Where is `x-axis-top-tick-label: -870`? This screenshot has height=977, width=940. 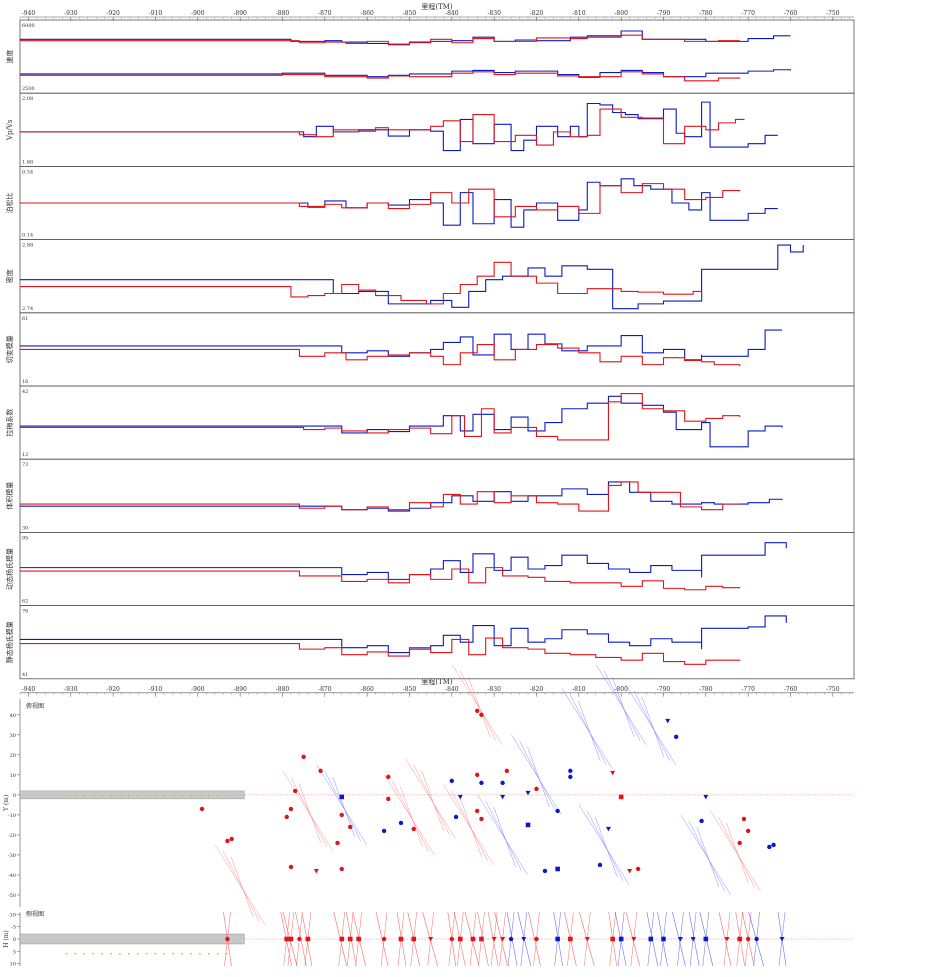 x-axis-top-tick-label: -870 is located at coordinates (325, 13).